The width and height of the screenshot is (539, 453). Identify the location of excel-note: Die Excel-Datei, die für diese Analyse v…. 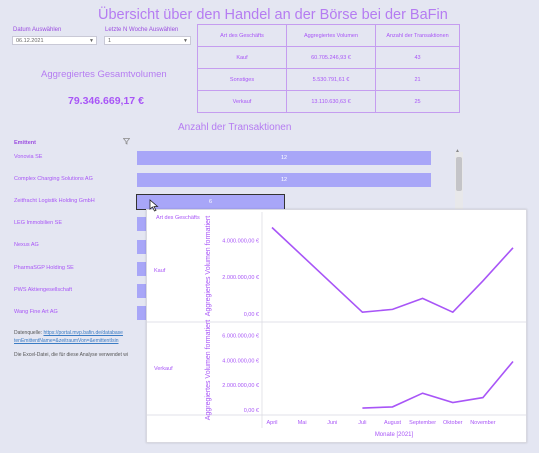
(71, 355).